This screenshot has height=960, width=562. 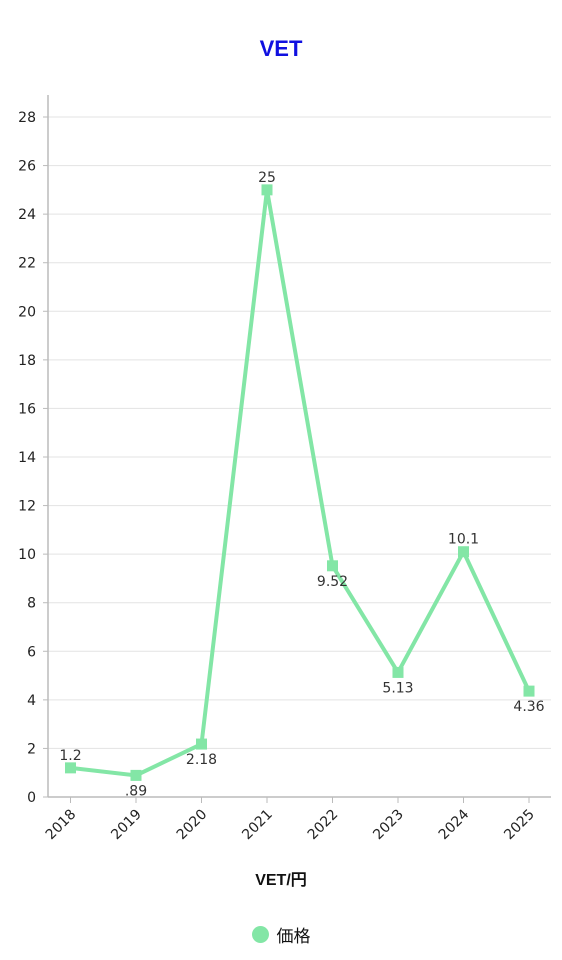 I want to click on data-label: 4.36, so click(x=528, y=707).